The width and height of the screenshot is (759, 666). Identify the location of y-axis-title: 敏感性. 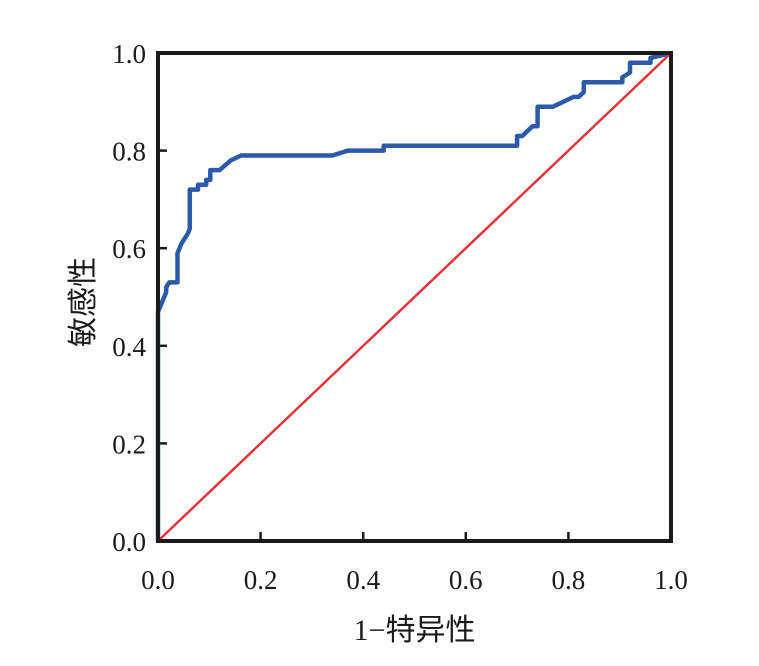
(83, 302).